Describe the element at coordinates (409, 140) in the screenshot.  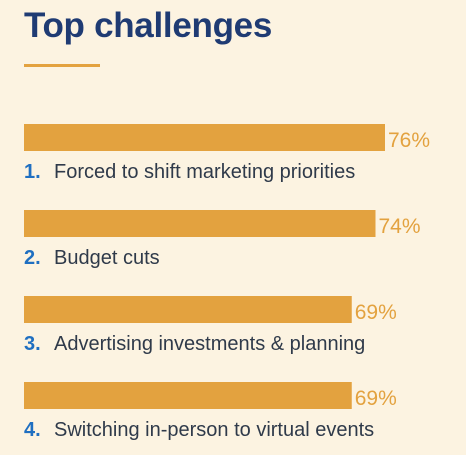
I see `bar-value-label-1: 76%` at that location.